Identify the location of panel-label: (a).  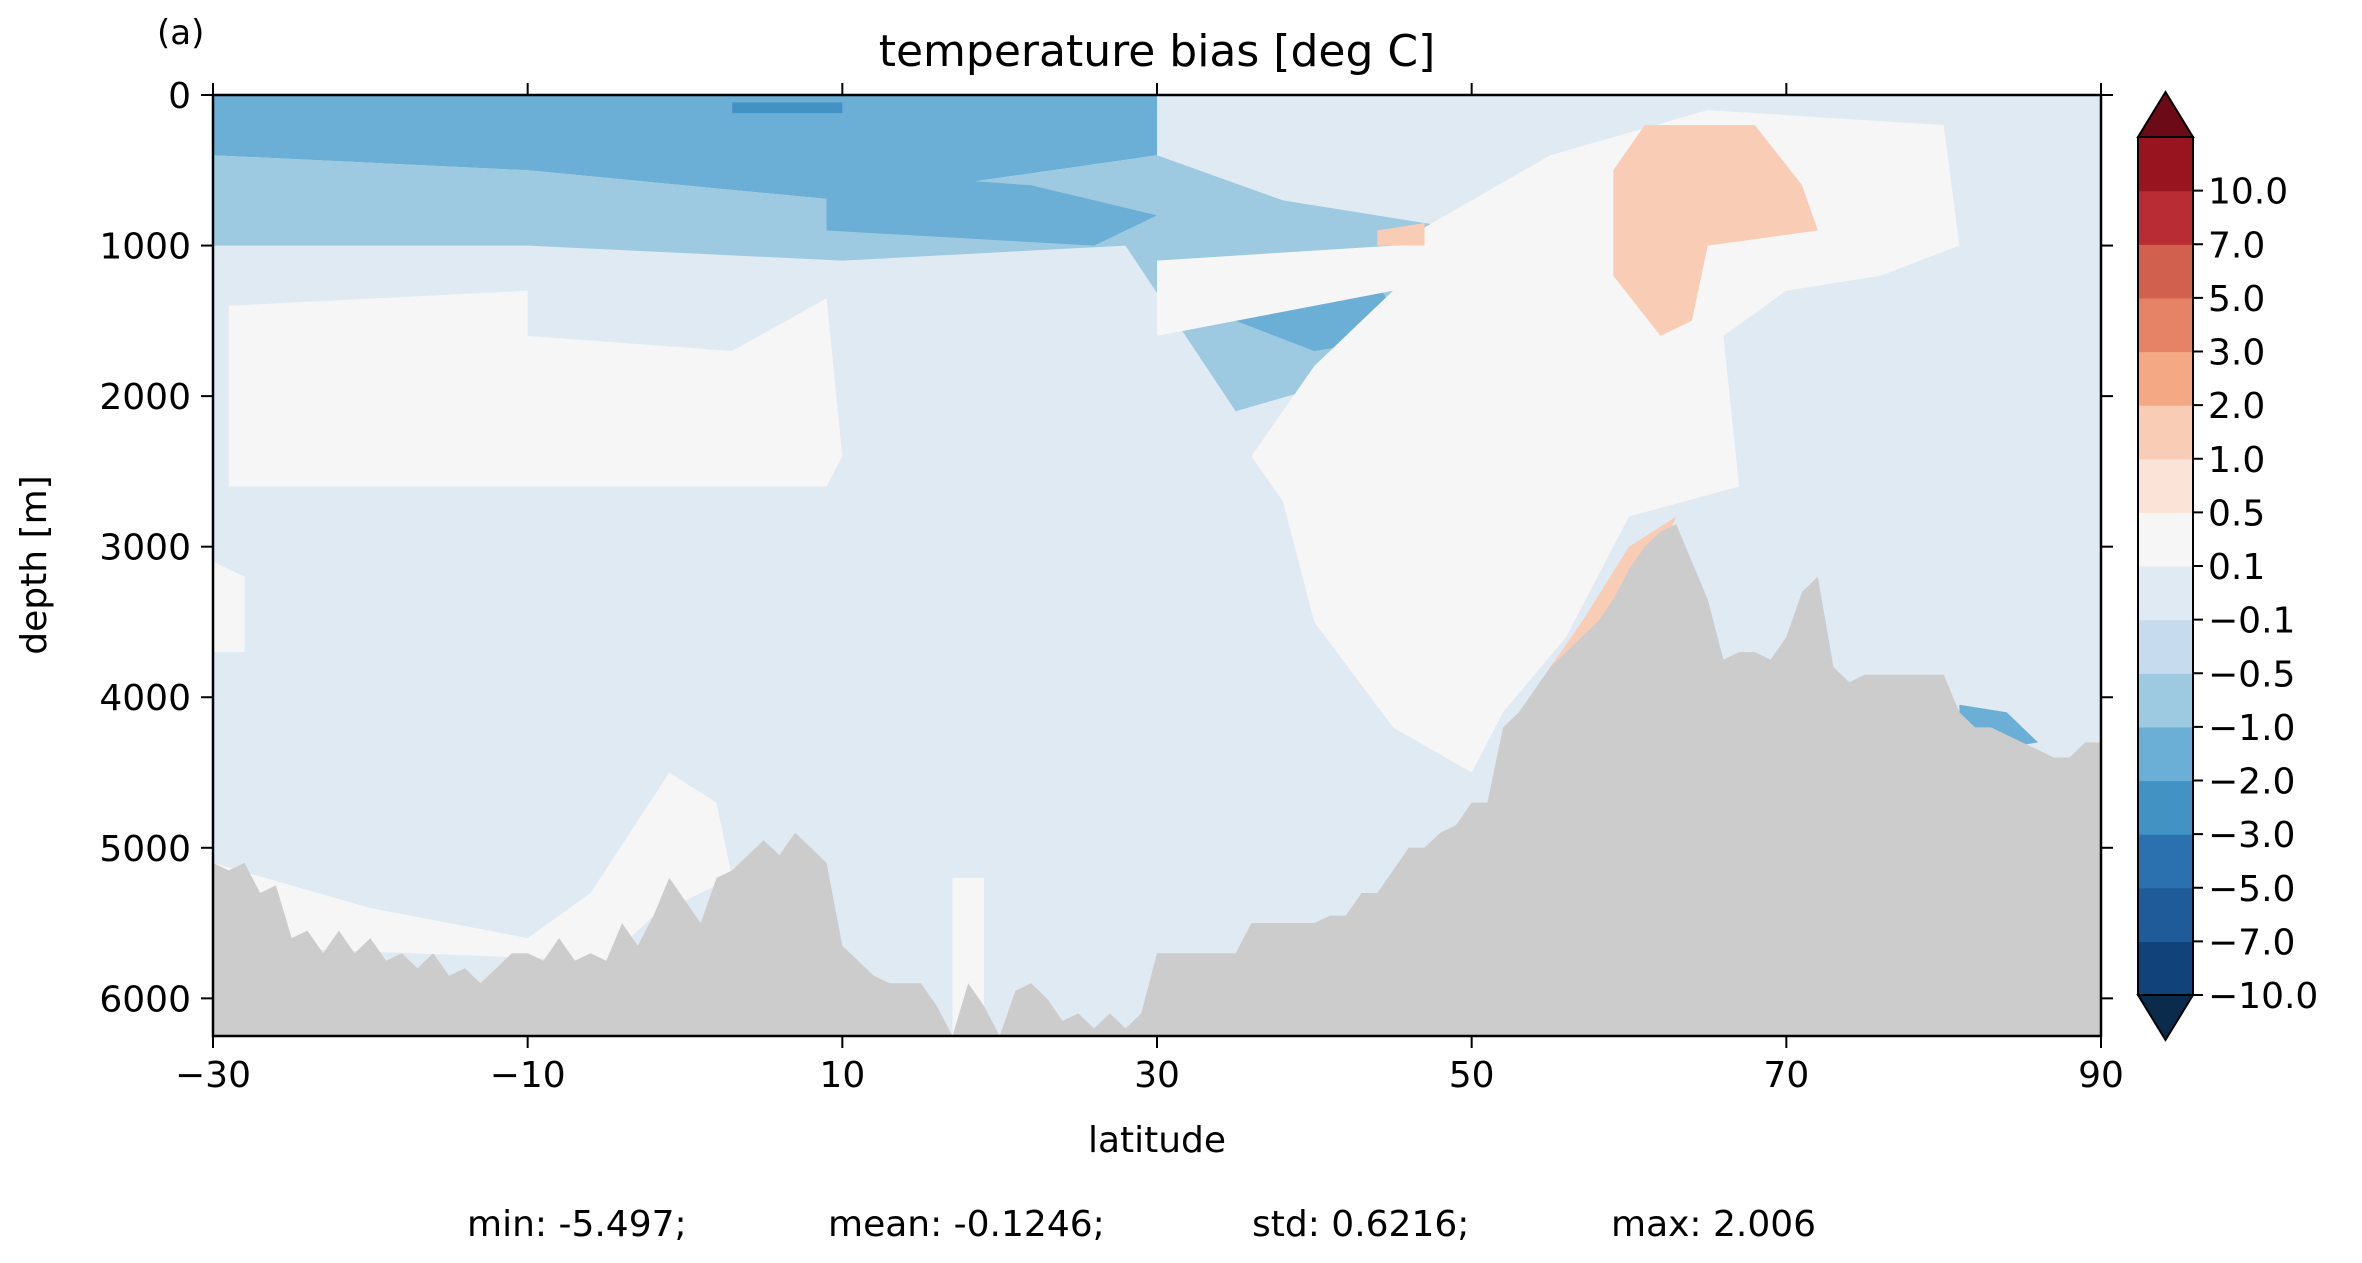
(180, 33).